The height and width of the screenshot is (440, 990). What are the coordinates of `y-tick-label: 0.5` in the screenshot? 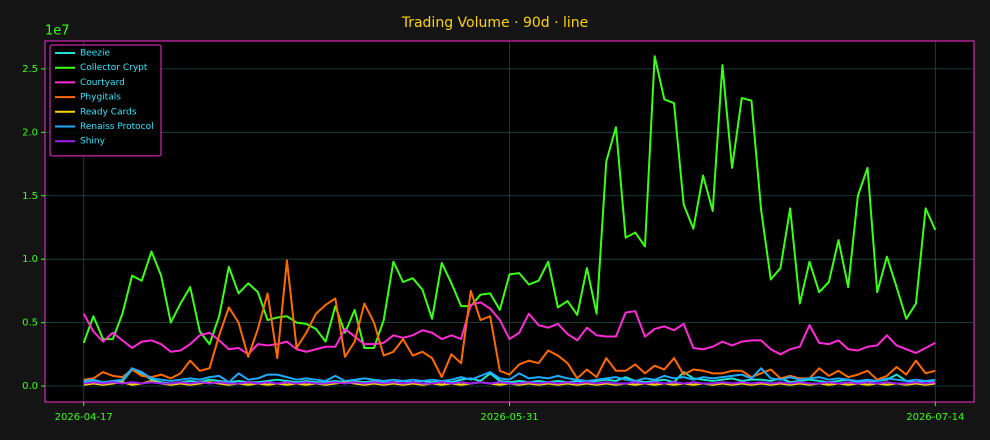 It's located at (30, 323).